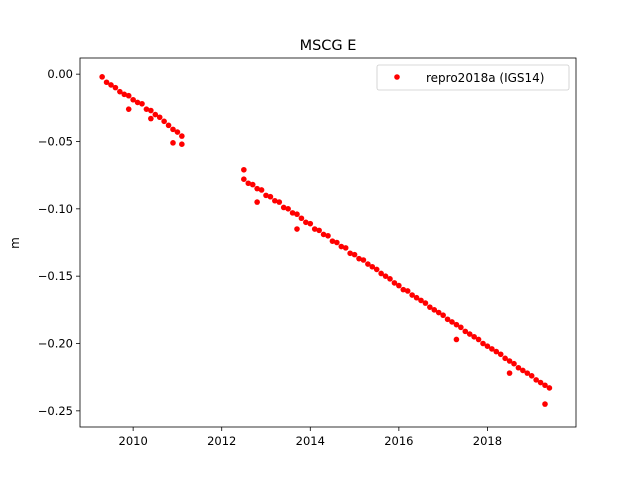 The image size is (640, 484). Describe the element at coordinates (55, 209) in the screenshot. I see `y-tick-label: −0.10` at that location.